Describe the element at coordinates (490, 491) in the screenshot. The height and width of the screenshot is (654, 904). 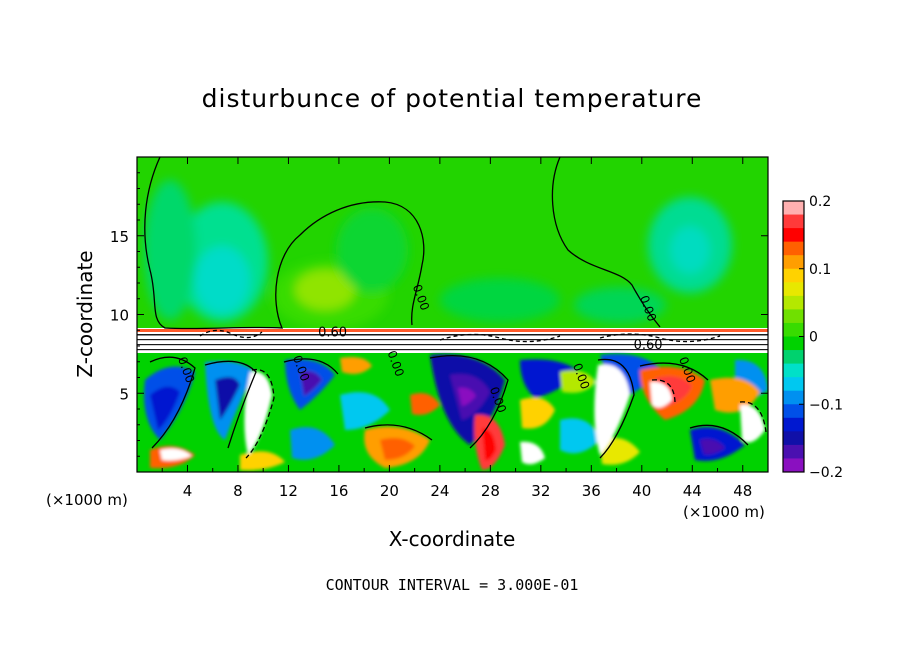
I see `x-tick-label: 28` at that location.